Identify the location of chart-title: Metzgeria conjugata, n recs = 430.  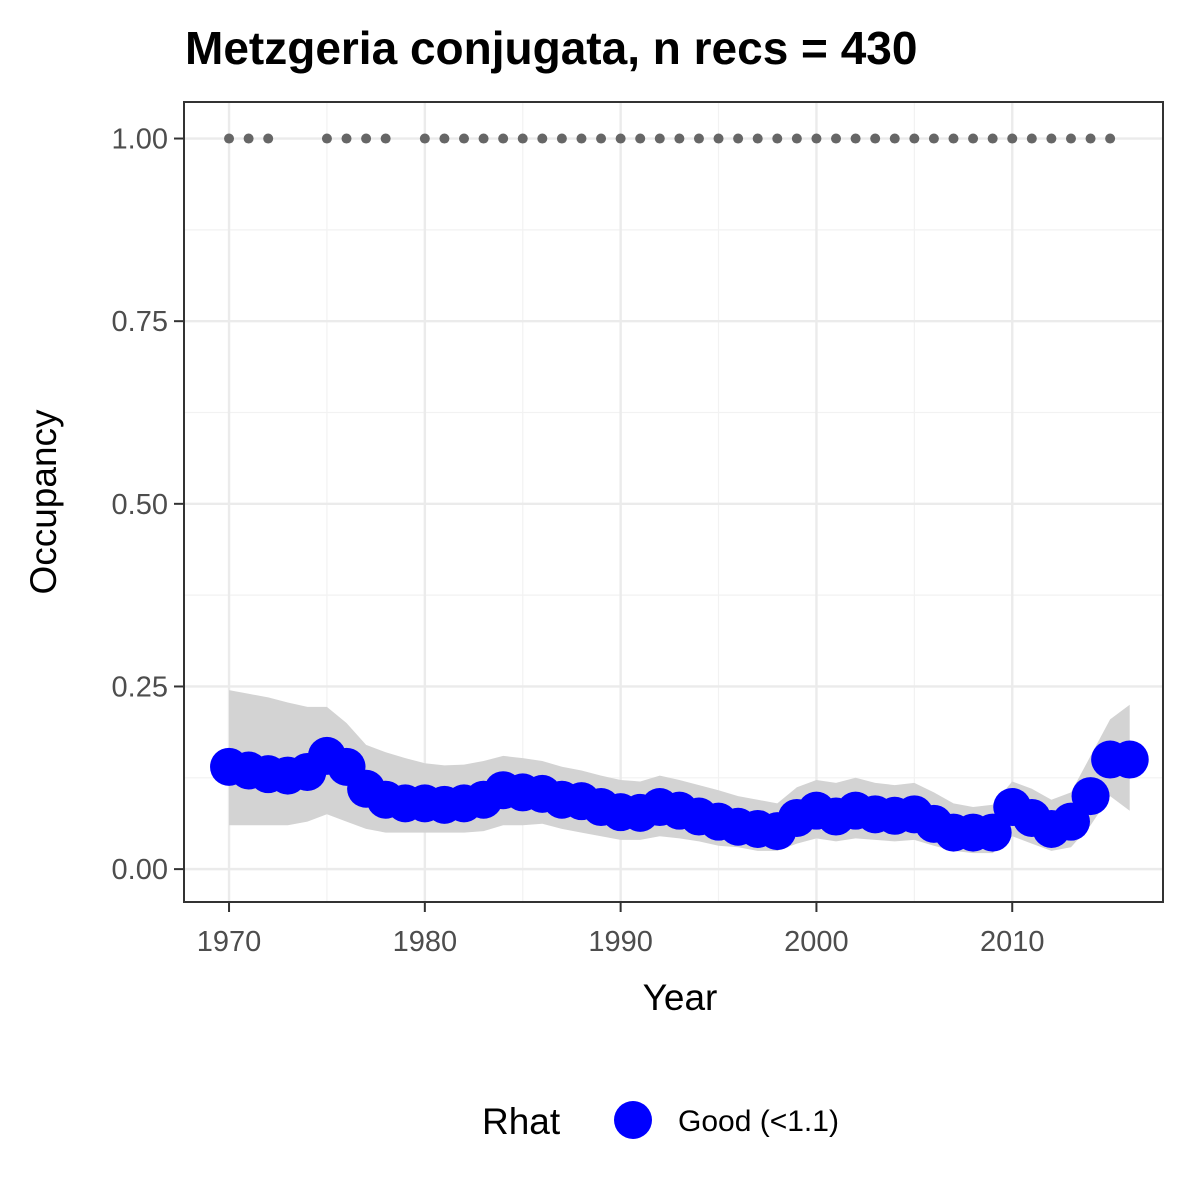
(551, 48).